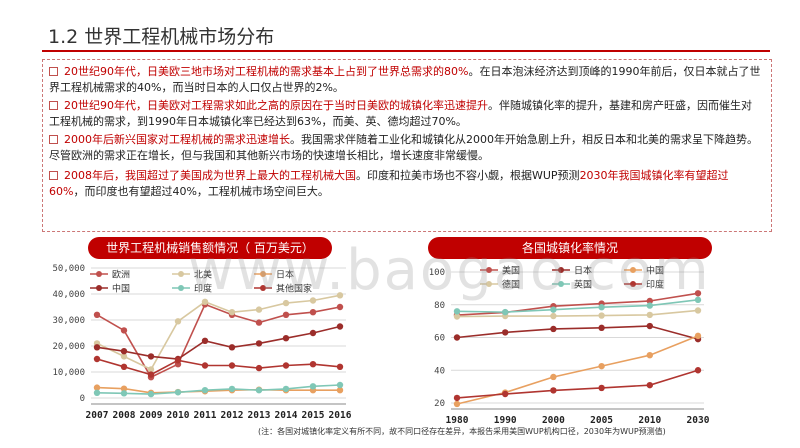 Image resolution: width=800 pixels, height=448 pixels. What do you see at coordinates (210, 248) in the screenshot?
I see `chart1-title: 世界工程机械销售额情况（ 百万美元）` at bounding box center [210, 248].